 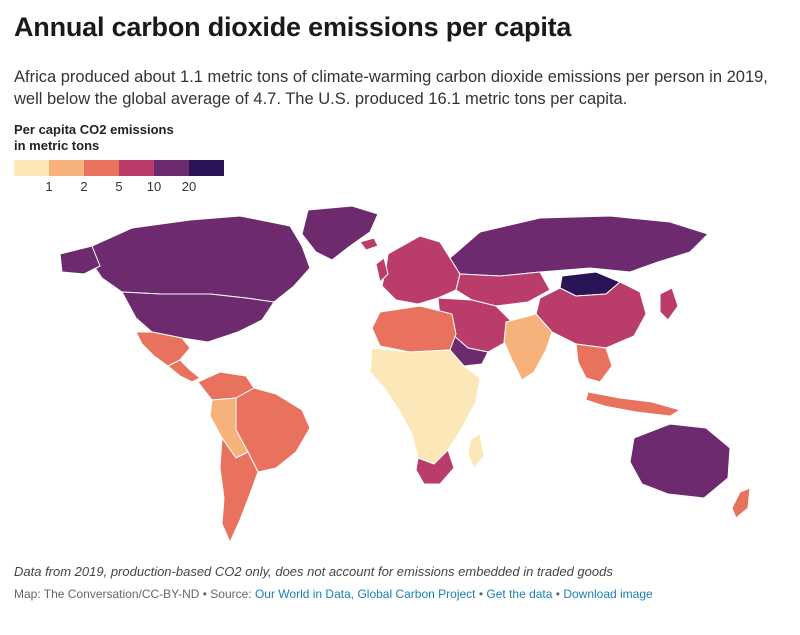 What do you see at coordinates (435, 467) in the screenshot?
I see `region-south-africa` at bounding box center [435, 467].